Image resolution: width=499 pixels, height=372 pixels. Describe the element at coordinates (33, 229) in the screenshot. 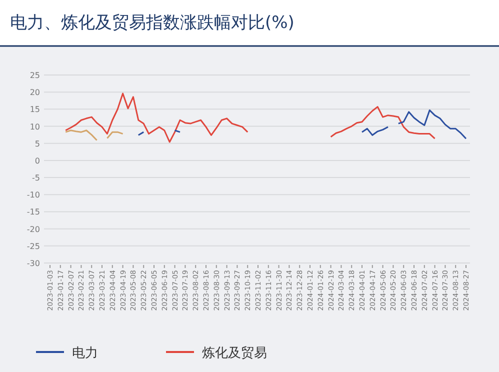

I see `y-tick-label: -20` at that location.